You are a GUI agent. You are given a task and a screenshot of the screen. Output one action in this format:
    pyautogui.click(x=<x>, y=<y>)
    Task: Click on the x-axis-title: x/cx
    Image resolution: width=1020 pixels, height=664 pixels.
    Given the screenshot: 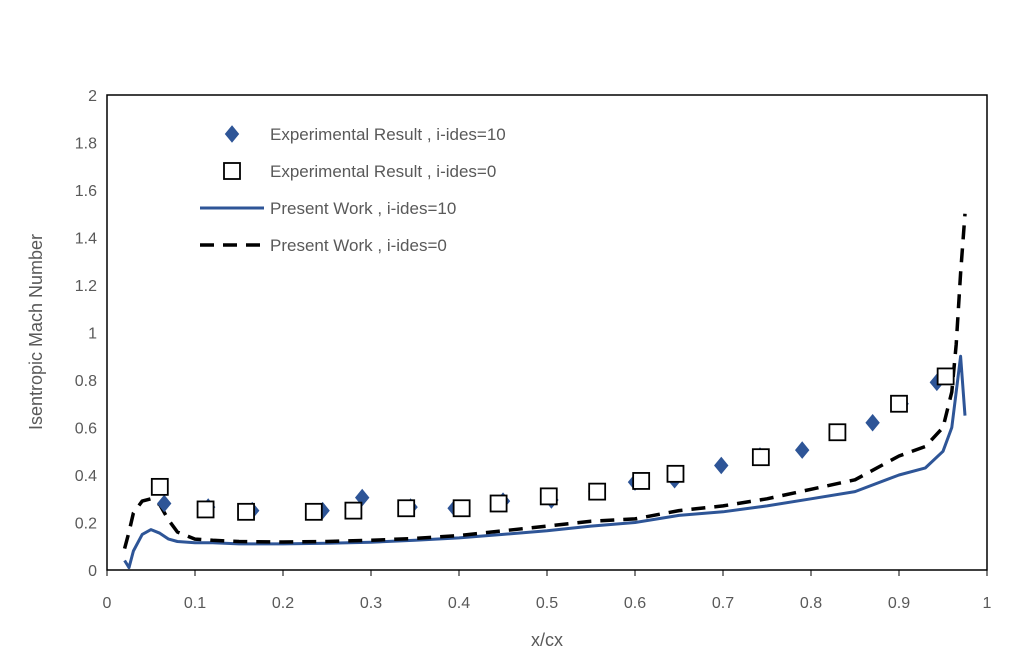 What is the action you would take?
    pyautogui.click(x=547, y=640)
    